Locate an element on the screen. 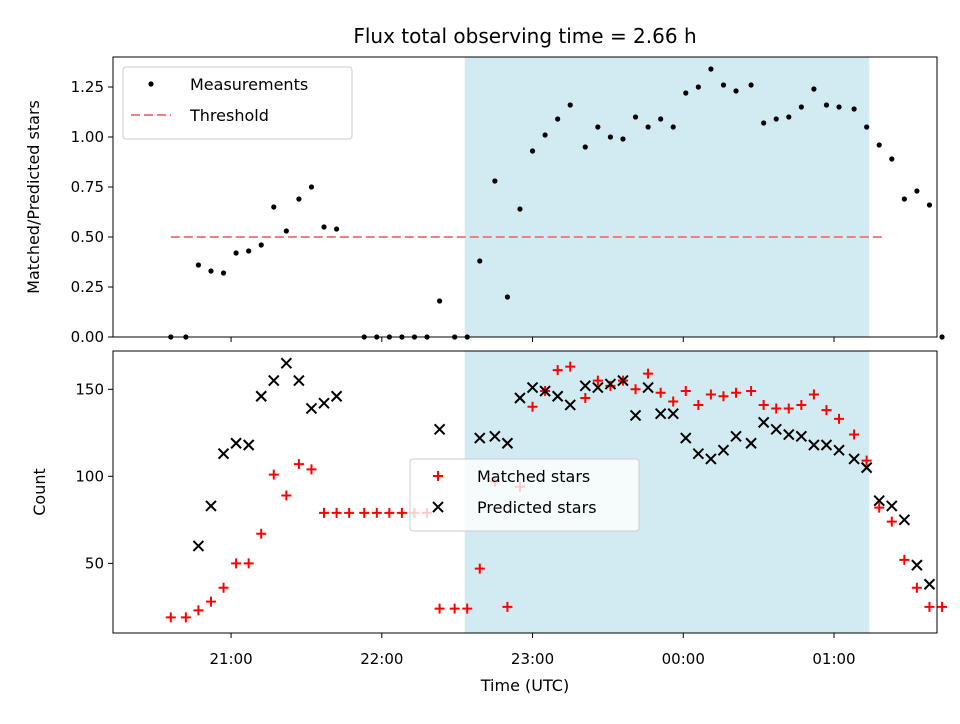 The height and width of the screenshot is (724, 960). x-tick-label: 01:00 is located at coordinates (833, 659).